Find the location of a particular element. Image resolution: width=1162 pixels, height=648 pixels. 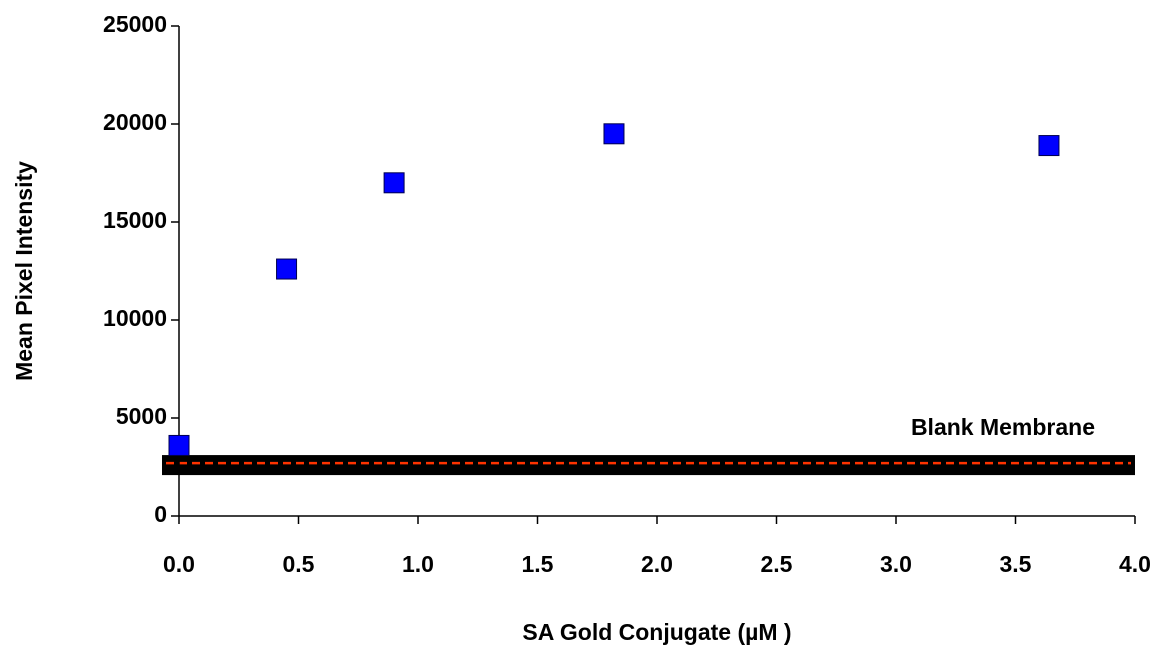

x-tick-label: 2.5 is located at coordinates (777, 564).